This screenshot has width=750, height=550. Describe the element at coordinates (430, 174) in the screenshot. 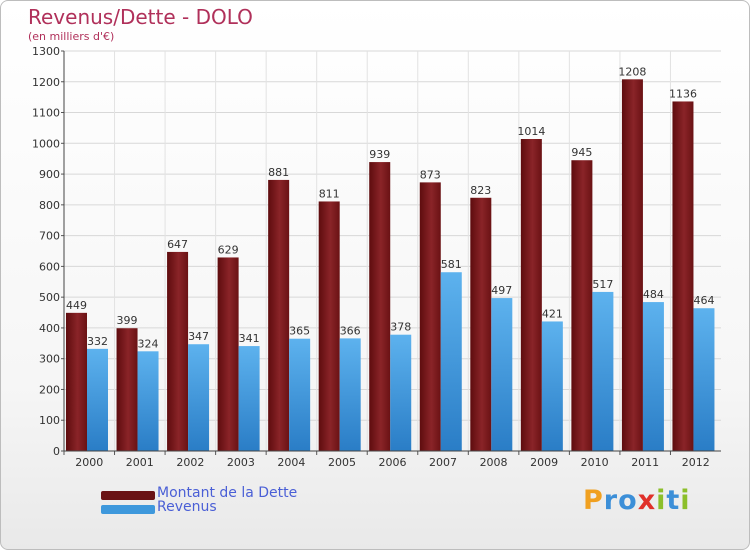

I see `debt-value-label: 873` at that location.